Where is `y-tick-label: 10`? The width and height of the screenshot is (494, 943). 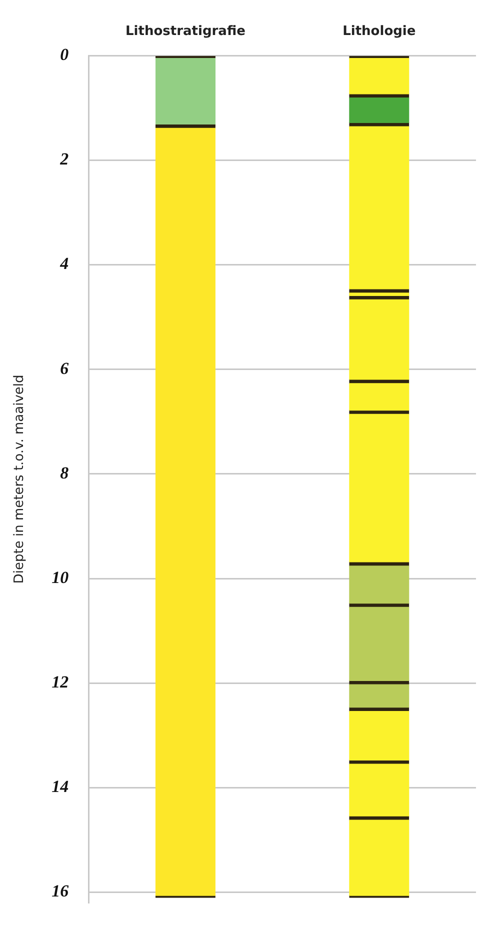 y-tick-label: 10 is located at coordinates (61, 577).